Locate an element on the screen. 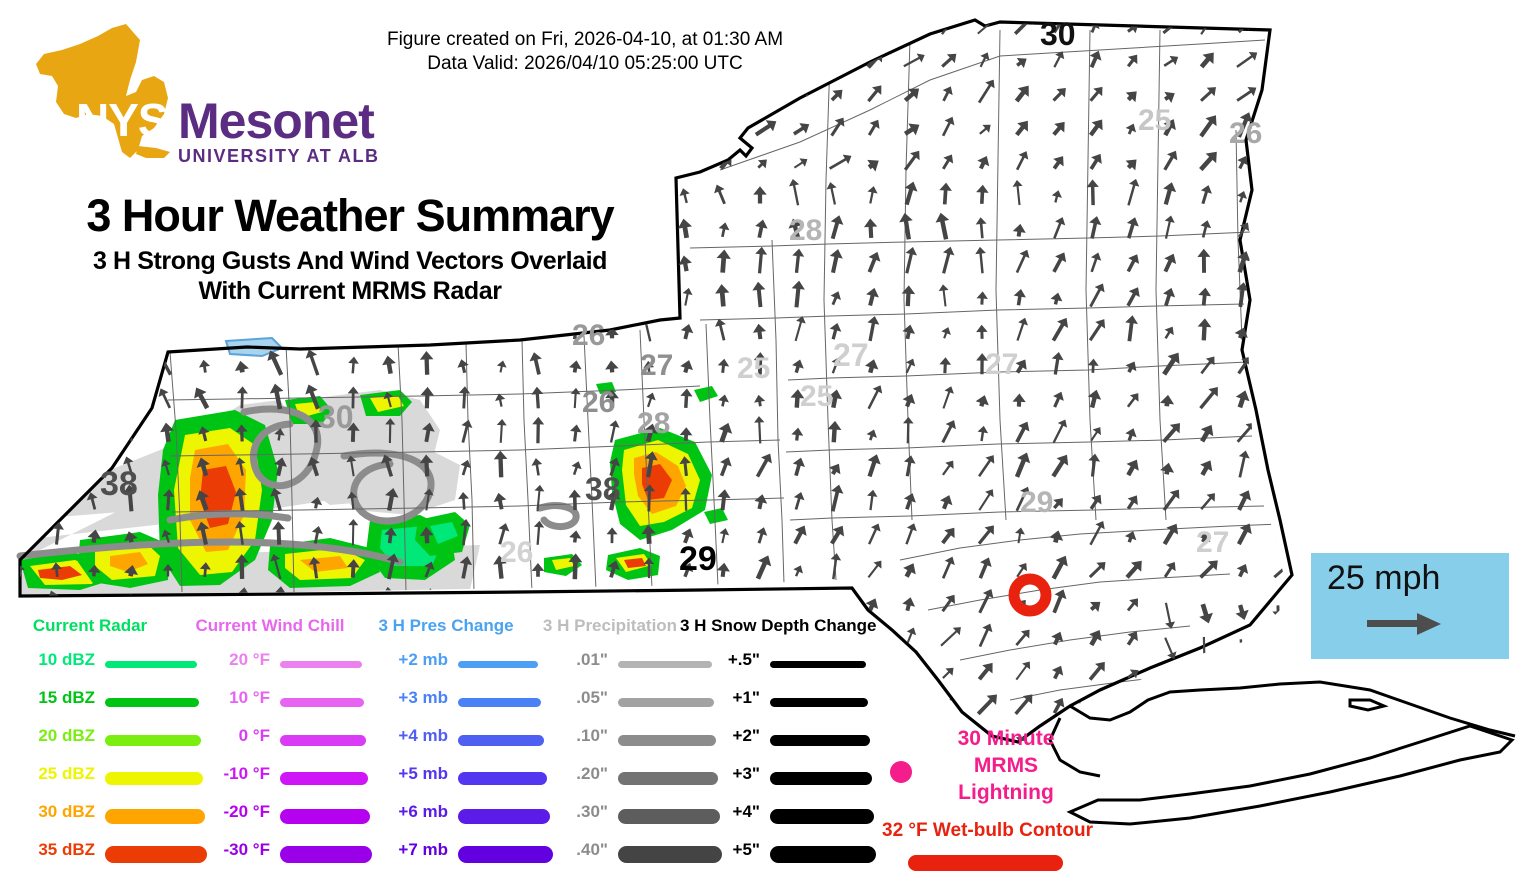 This screenshot has height=877, width=1536. legend-item-label: -20 °F is located at coordinates (246, 811).